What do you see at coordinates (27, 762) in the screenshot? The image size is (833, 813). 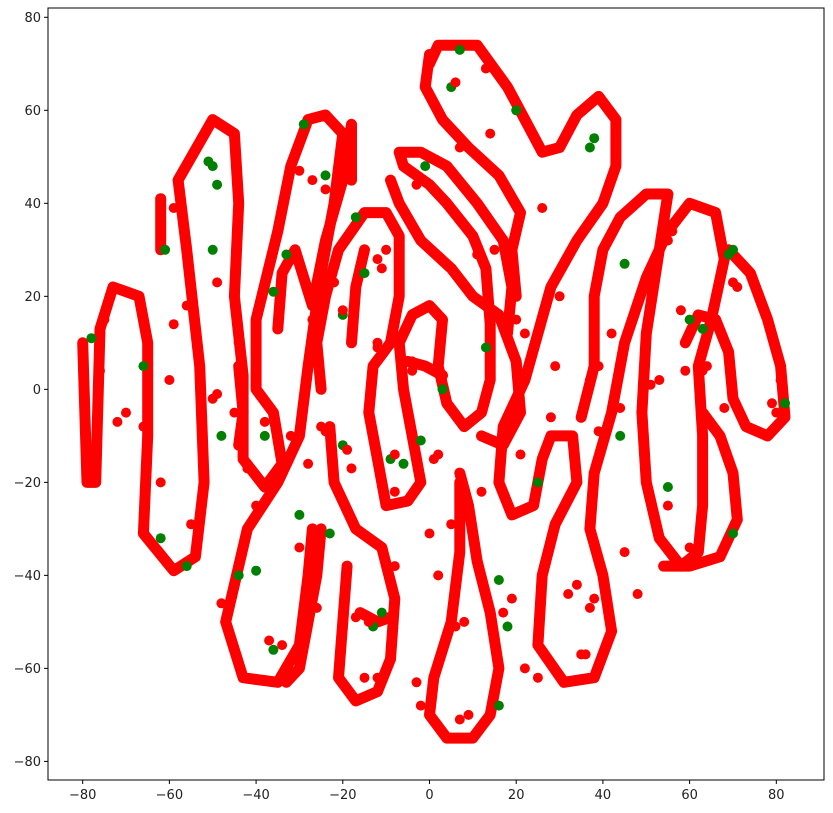 I see `y-tick-label: −80` at bounding box center [27, 762].